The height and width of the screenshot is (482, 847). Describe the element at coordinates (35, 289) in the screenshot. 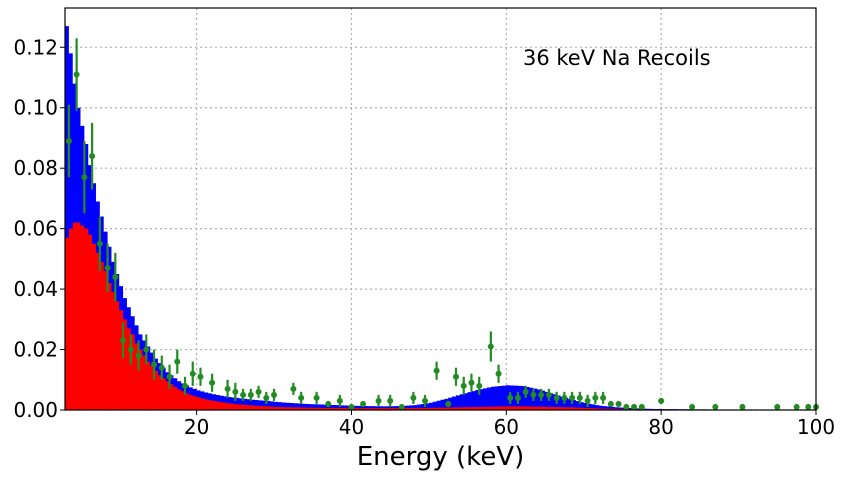

I see `y-tick-label: 0.04` at that location.